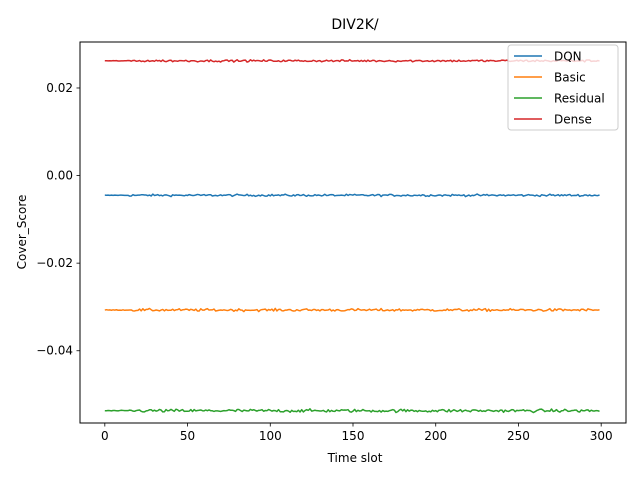  Describe the element at coordinates (22, 232) in the screenshot. I see `y-axis-label: Cover_Score` at that location.